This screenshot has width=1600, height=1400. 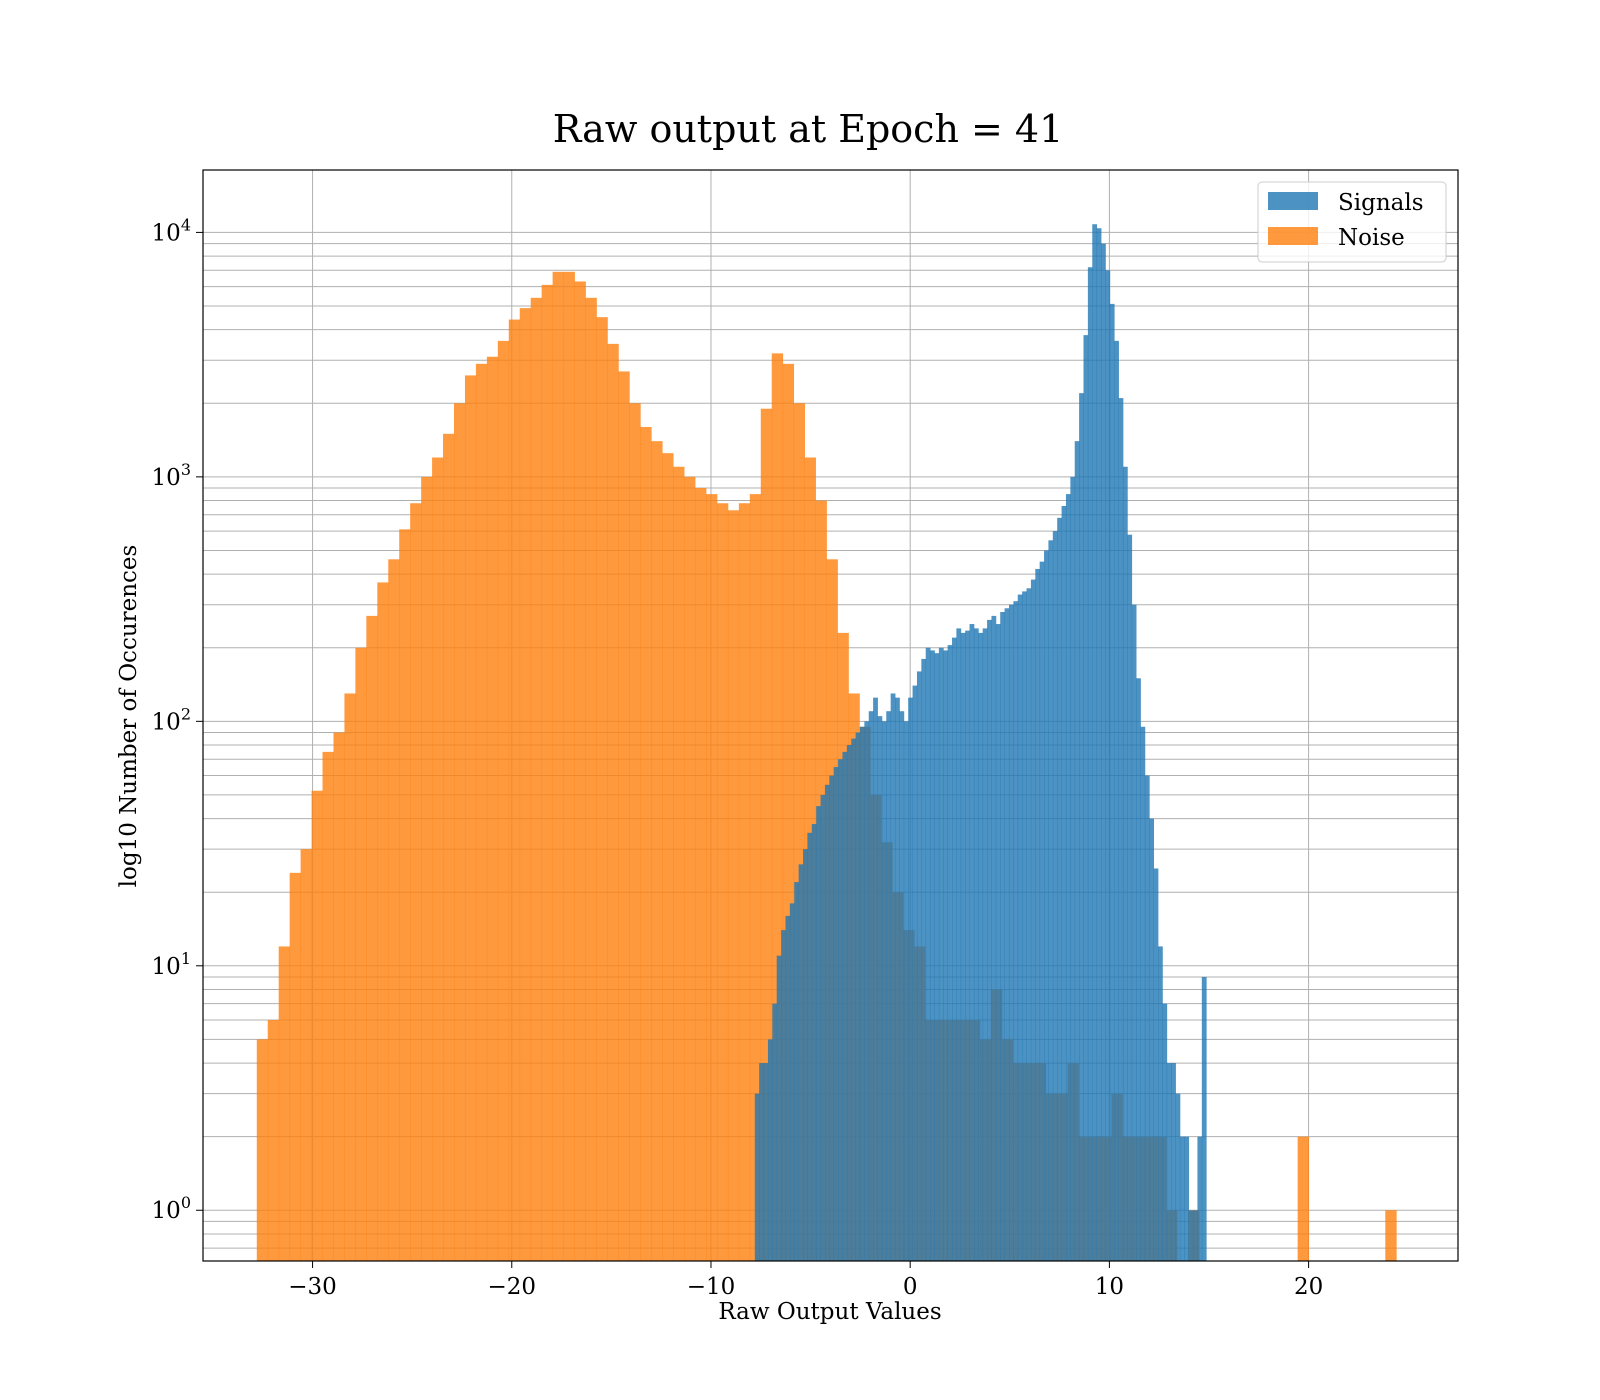 What do you see at coordinates (910, 1287) in the screenshot?
I see `x-tick-label: 0` at bounding box center [910, 1287].